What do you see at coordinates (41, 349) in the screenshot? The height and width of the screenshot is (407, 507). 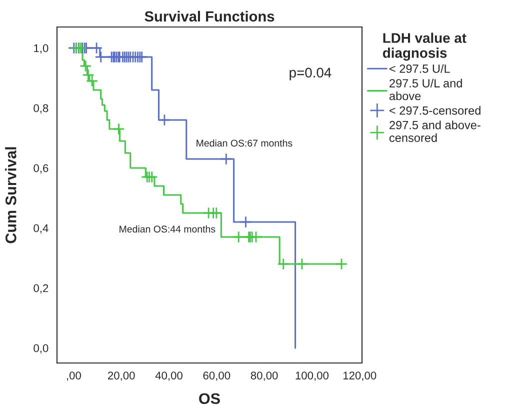 I see `y-tick-label: 0,0` at bounding box center [41, 349].